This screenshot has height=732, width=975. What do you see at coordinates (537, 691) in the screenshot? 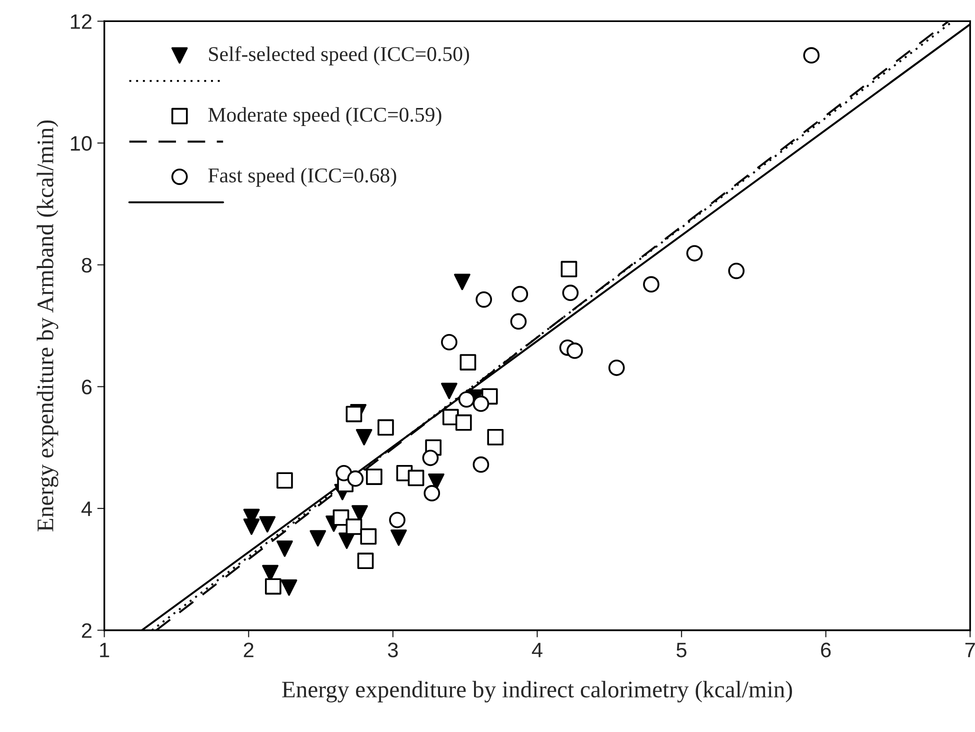
I see `x-axis-title: Energy expenditure by indirect calorimetry (kcal/min)` at bounding box center [537, 691].